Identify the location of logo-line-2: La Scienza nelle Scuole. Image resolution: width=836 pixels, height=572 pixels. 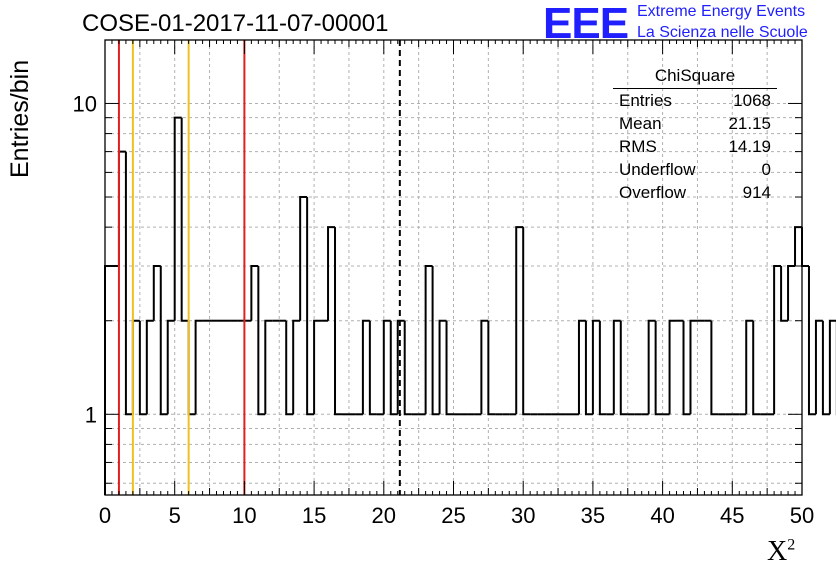
(722, 32).